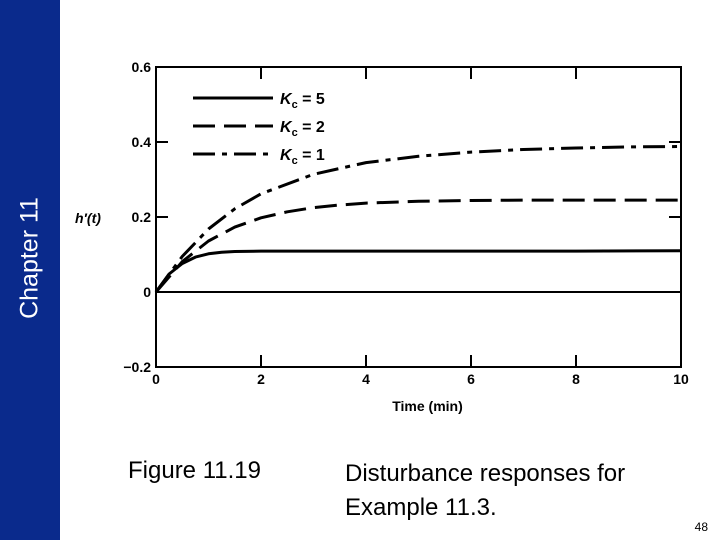  What do you see at coordinates (366, 379) in the screenshot?
I see `x-tick-label: 4` at bounding box center [366, 379].